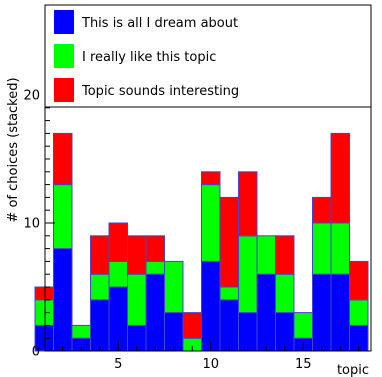 This screenshot has height=377, width=382. I want to click on legend-label: Topic sounds interesting, so click(160, 91).